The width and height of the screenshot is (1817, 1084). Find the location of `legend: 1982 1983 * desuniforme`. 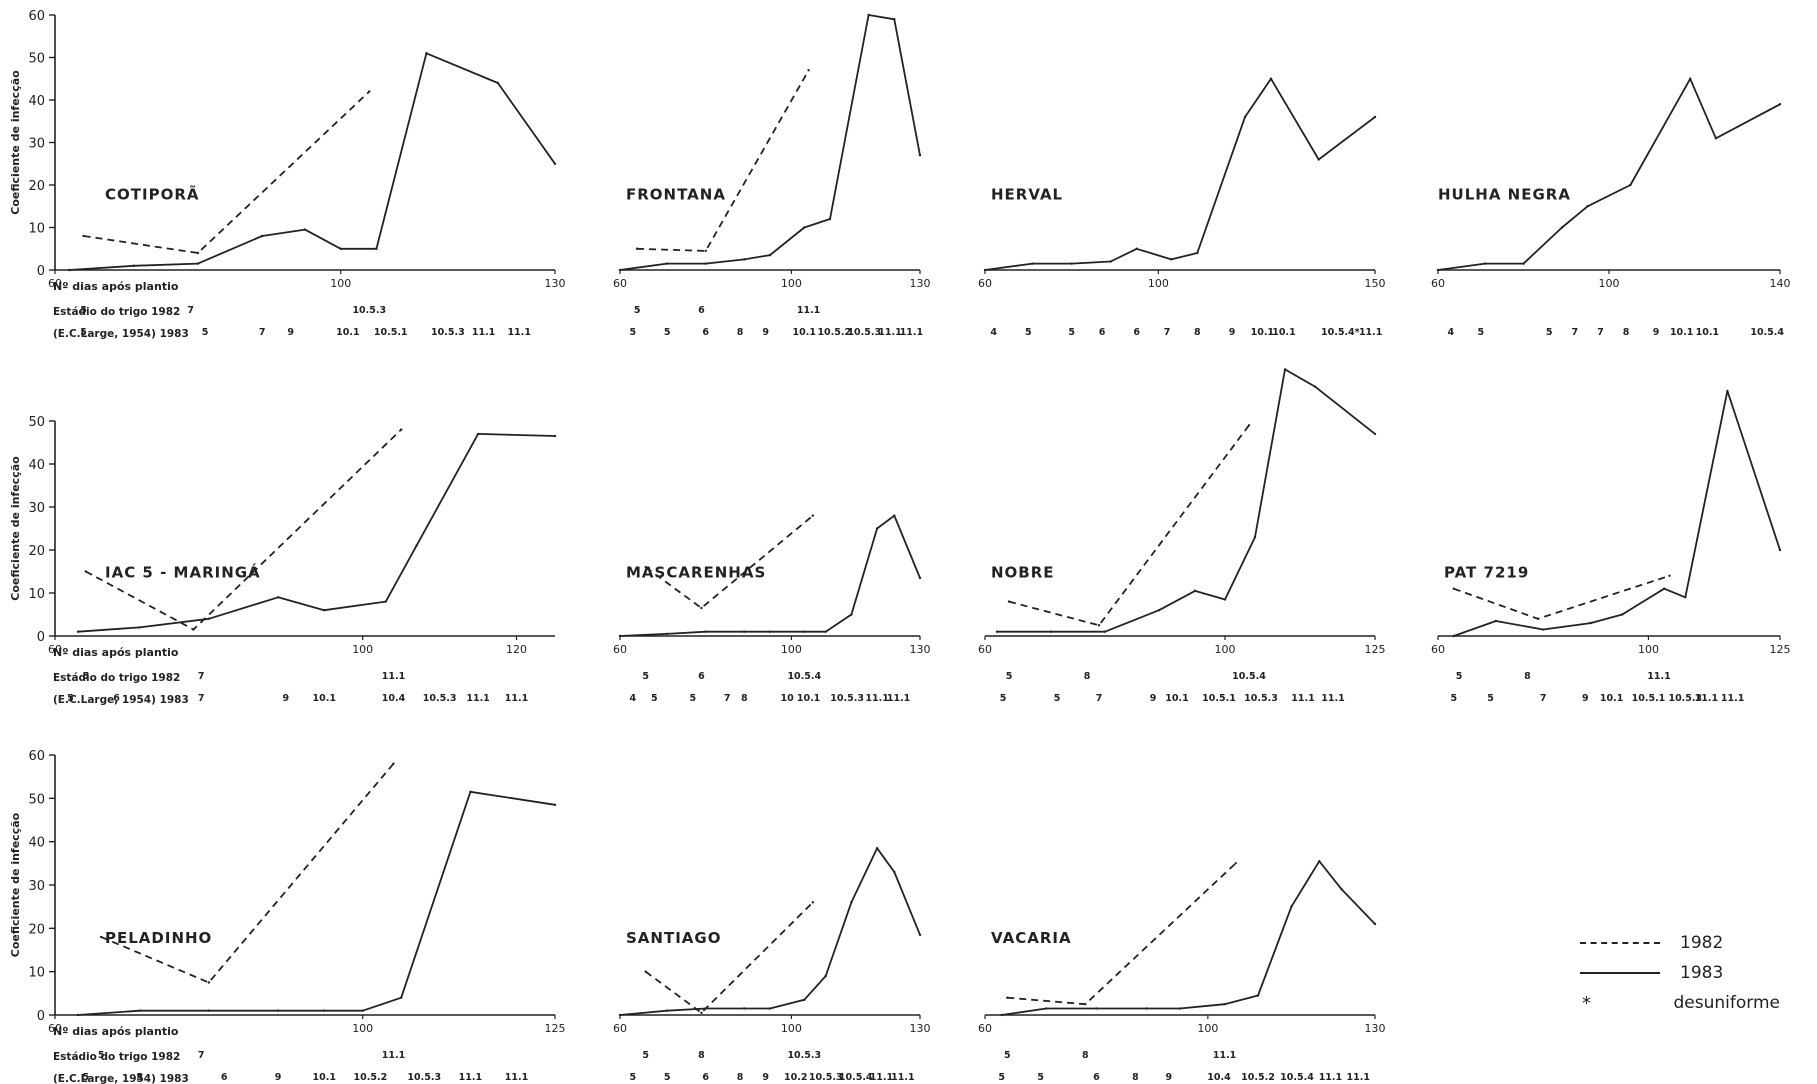

legend: 1982 1983 * desuniforme is located at coordinates (1680, 973).